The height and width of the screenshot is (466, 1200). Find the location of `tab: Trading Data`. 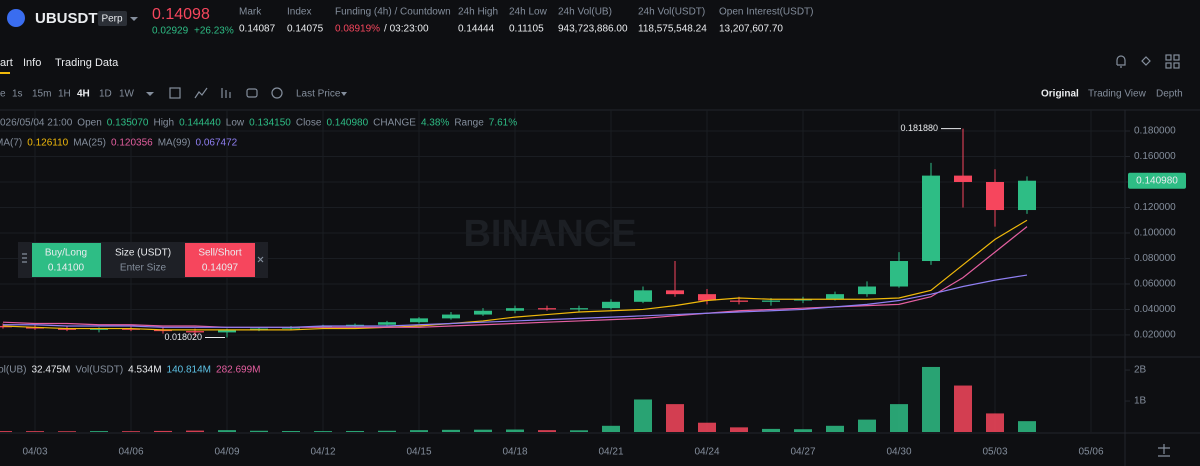

tab: Trading Data is located at coordinates (87, 63).